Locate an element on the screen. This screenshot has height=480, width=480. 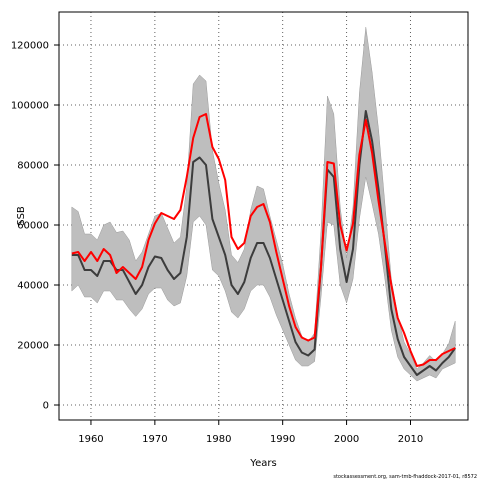
x-axis-ticks: 1960 1970 1980 1990 2000 2010 is located at coordinates (250, 432).